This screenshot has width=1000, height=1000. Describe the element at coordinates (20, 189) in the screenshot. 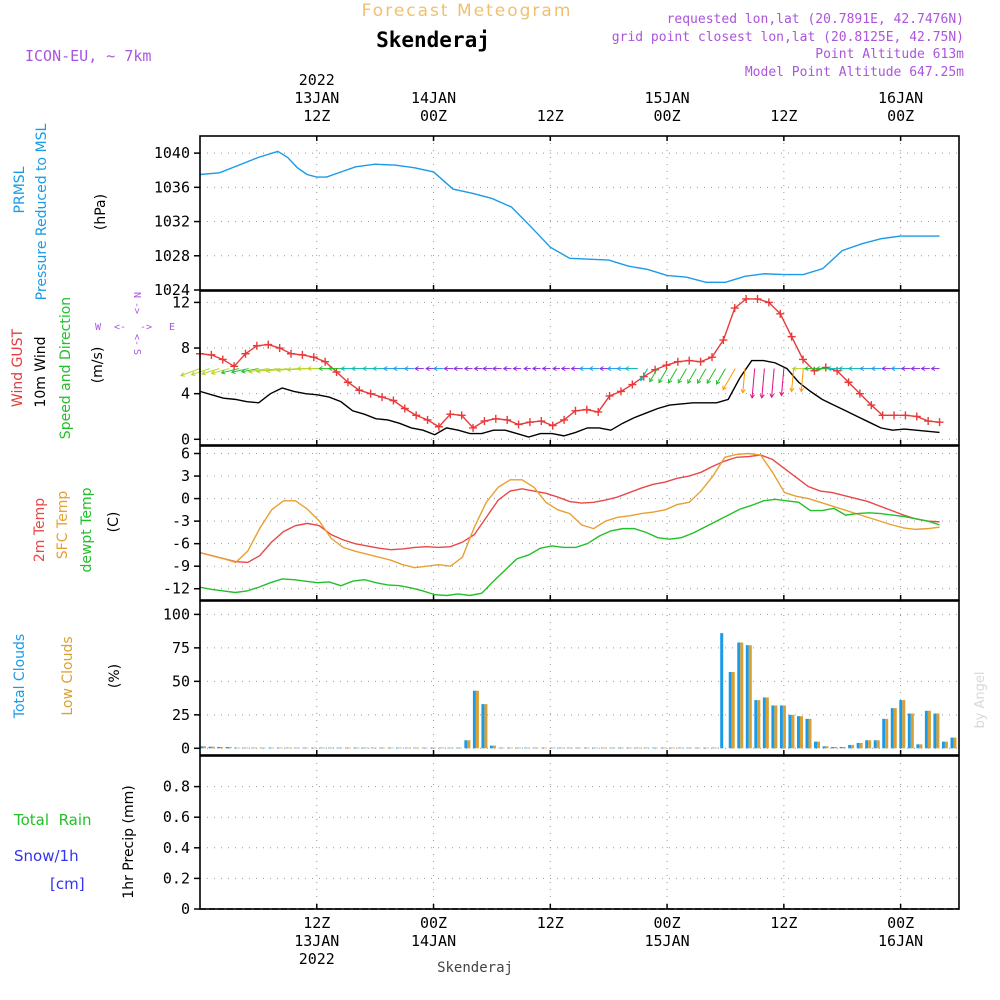

I see `prmsl-label: PRMSL` at that location.